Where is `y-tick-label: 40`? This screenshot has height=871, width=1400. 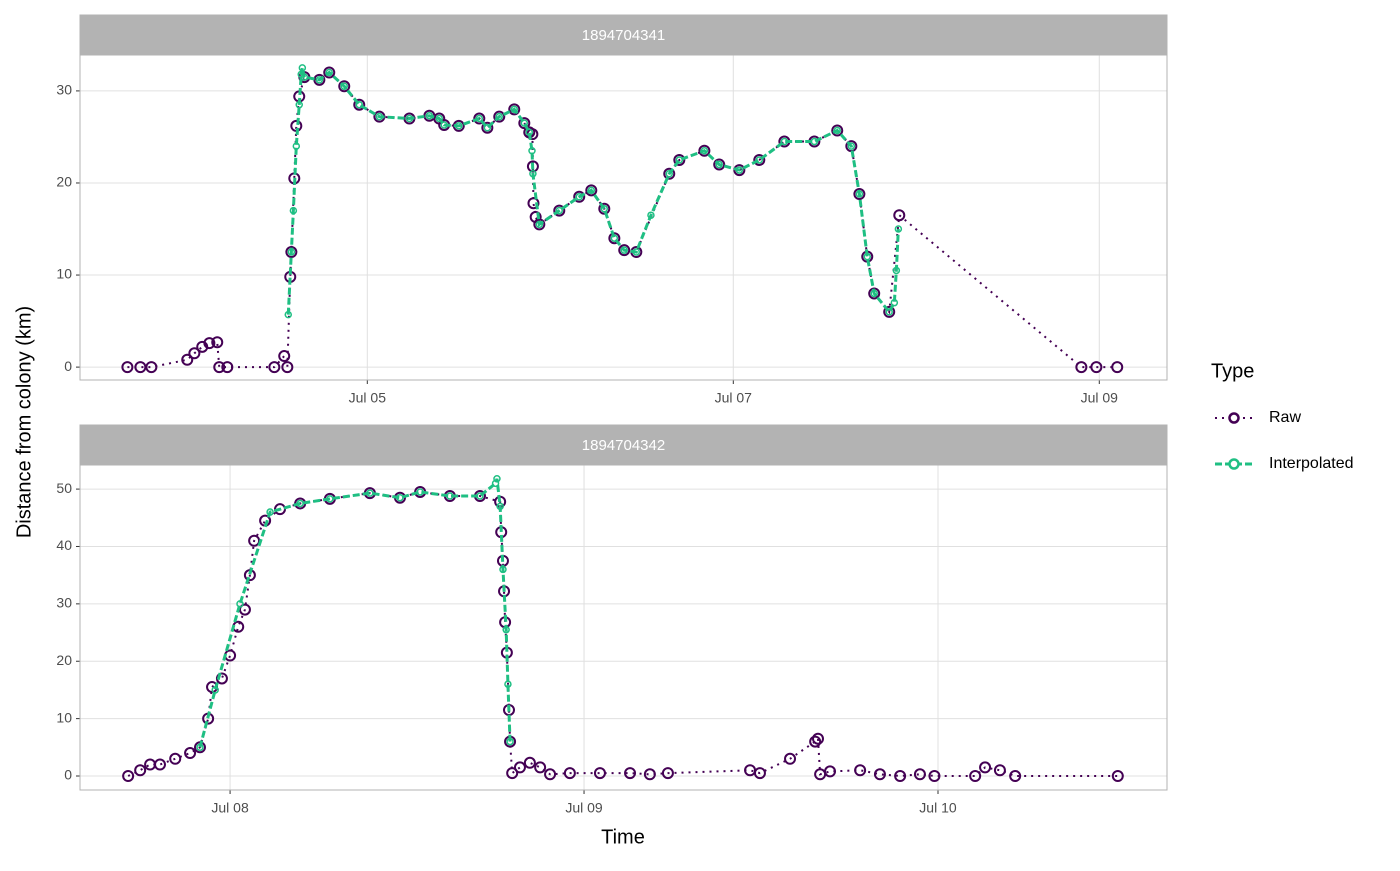 y-tick-label: 40 is located at coordinates (64, 545).